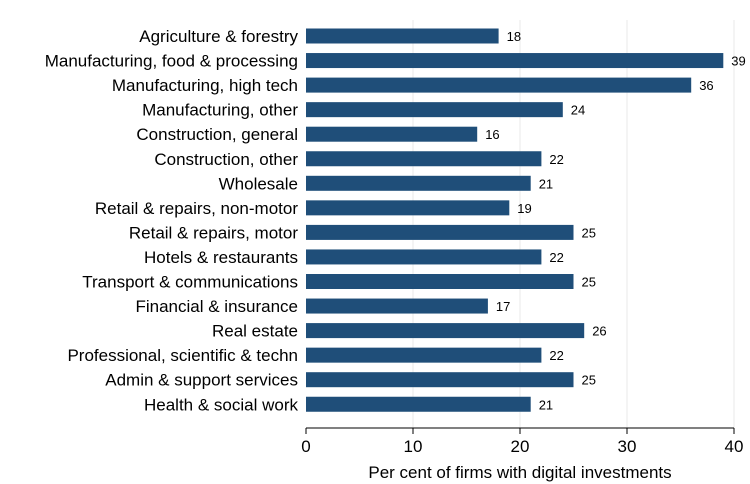 The image size is (750, 484). Describe the element at coordinates (255, 331) in the screenshot. I see `category-label: Real estate` at that location.